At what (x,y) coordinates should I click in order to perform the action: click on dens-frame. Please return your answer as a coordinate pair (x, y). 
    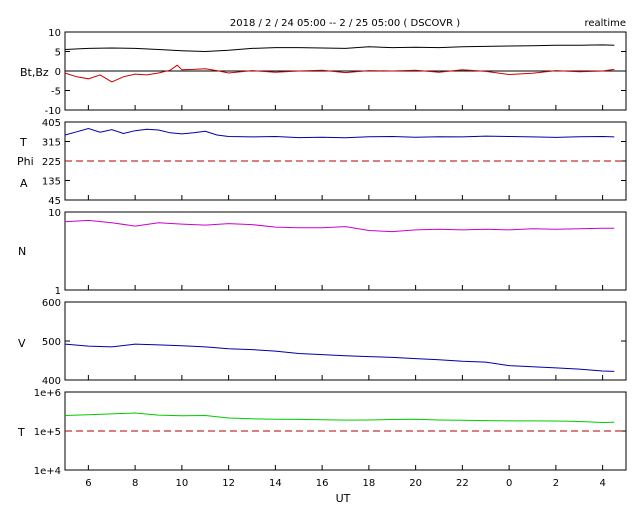
    Looking at the image, I should click on (345, 251).